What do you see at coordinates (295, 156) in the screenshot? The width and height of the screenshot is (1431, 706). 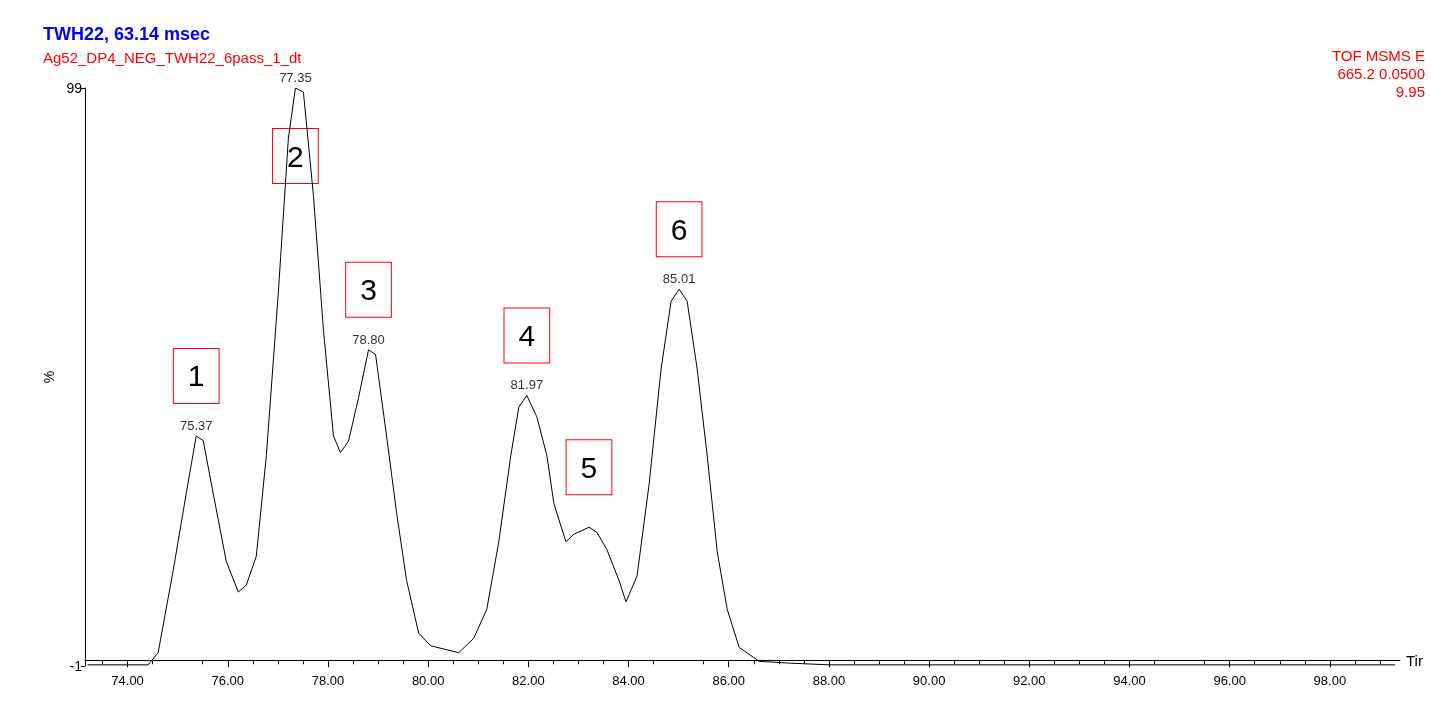 I see `annotation: 2` at bounding box center [295, 156].